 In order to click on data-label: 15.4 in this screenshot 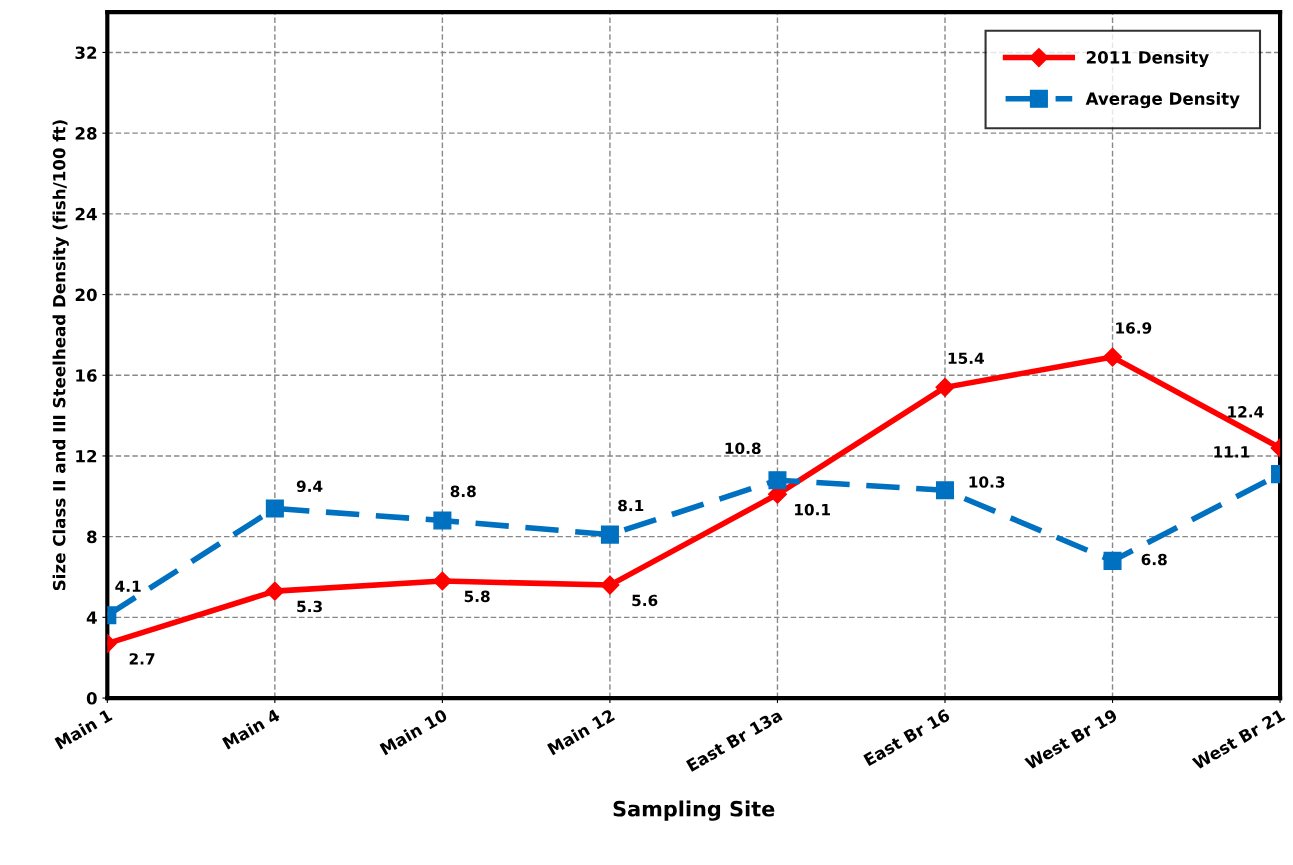, I will do `click(966, 358)`.